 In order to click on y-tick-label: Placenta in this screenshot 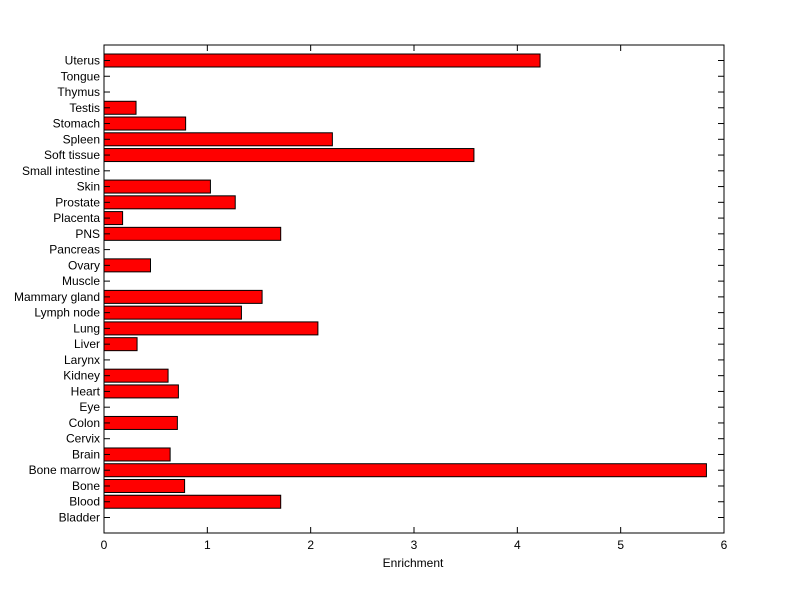, I will do `click(76, 218)`.